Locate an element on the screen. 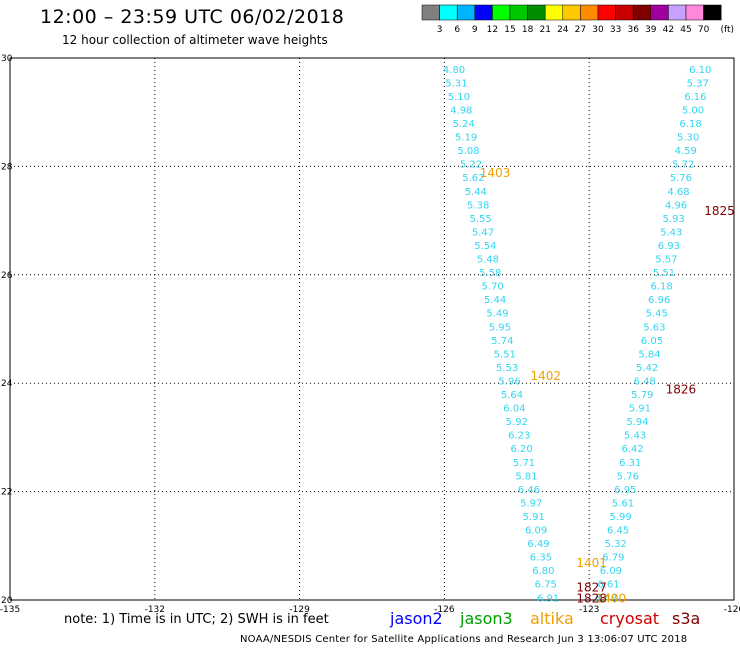  pass-time-label: 1827 is located at coordinates (591, 587).